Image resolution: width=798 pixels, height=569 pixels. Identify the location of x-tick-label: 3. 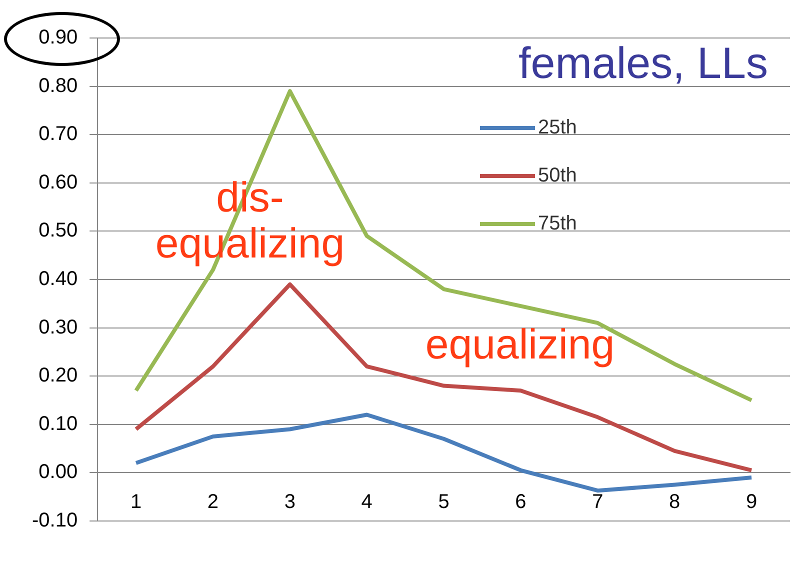
(290, 502).